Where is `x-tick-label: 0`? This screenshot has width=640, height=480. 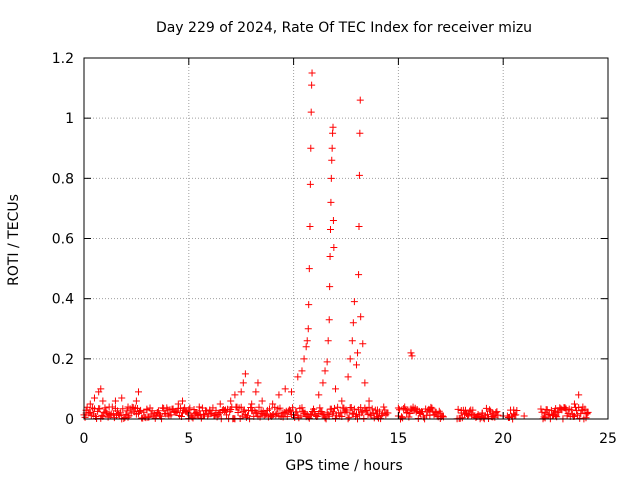 x-tick-label: 0 is located at coordinates (84, 439).